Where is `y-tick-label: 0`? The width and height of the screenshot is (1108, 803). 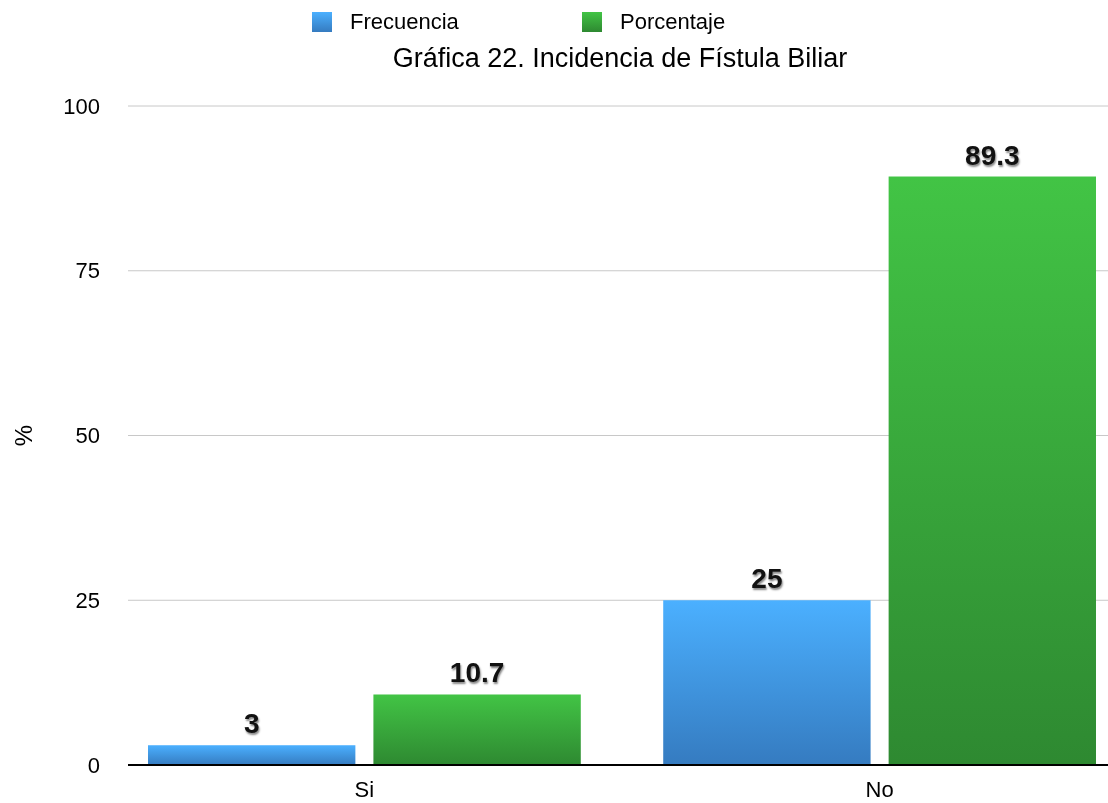
y-tick-label: 0 is located at coordinates (93, 765).